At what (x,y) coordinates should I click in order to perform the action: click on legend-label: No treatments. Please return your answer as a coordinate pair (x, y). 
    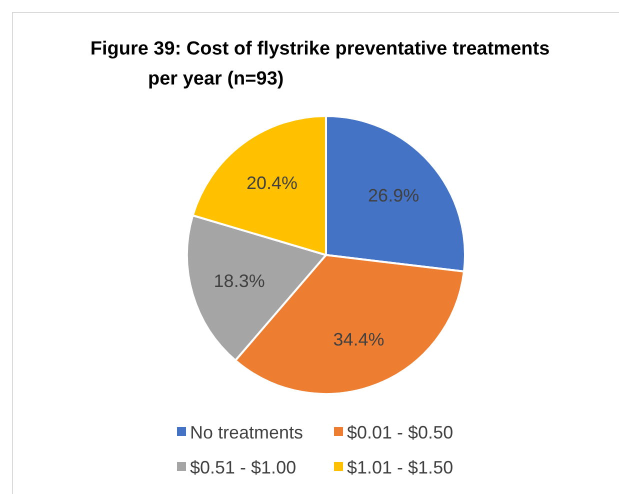
    Looking at the image, I should click on (247, 432).